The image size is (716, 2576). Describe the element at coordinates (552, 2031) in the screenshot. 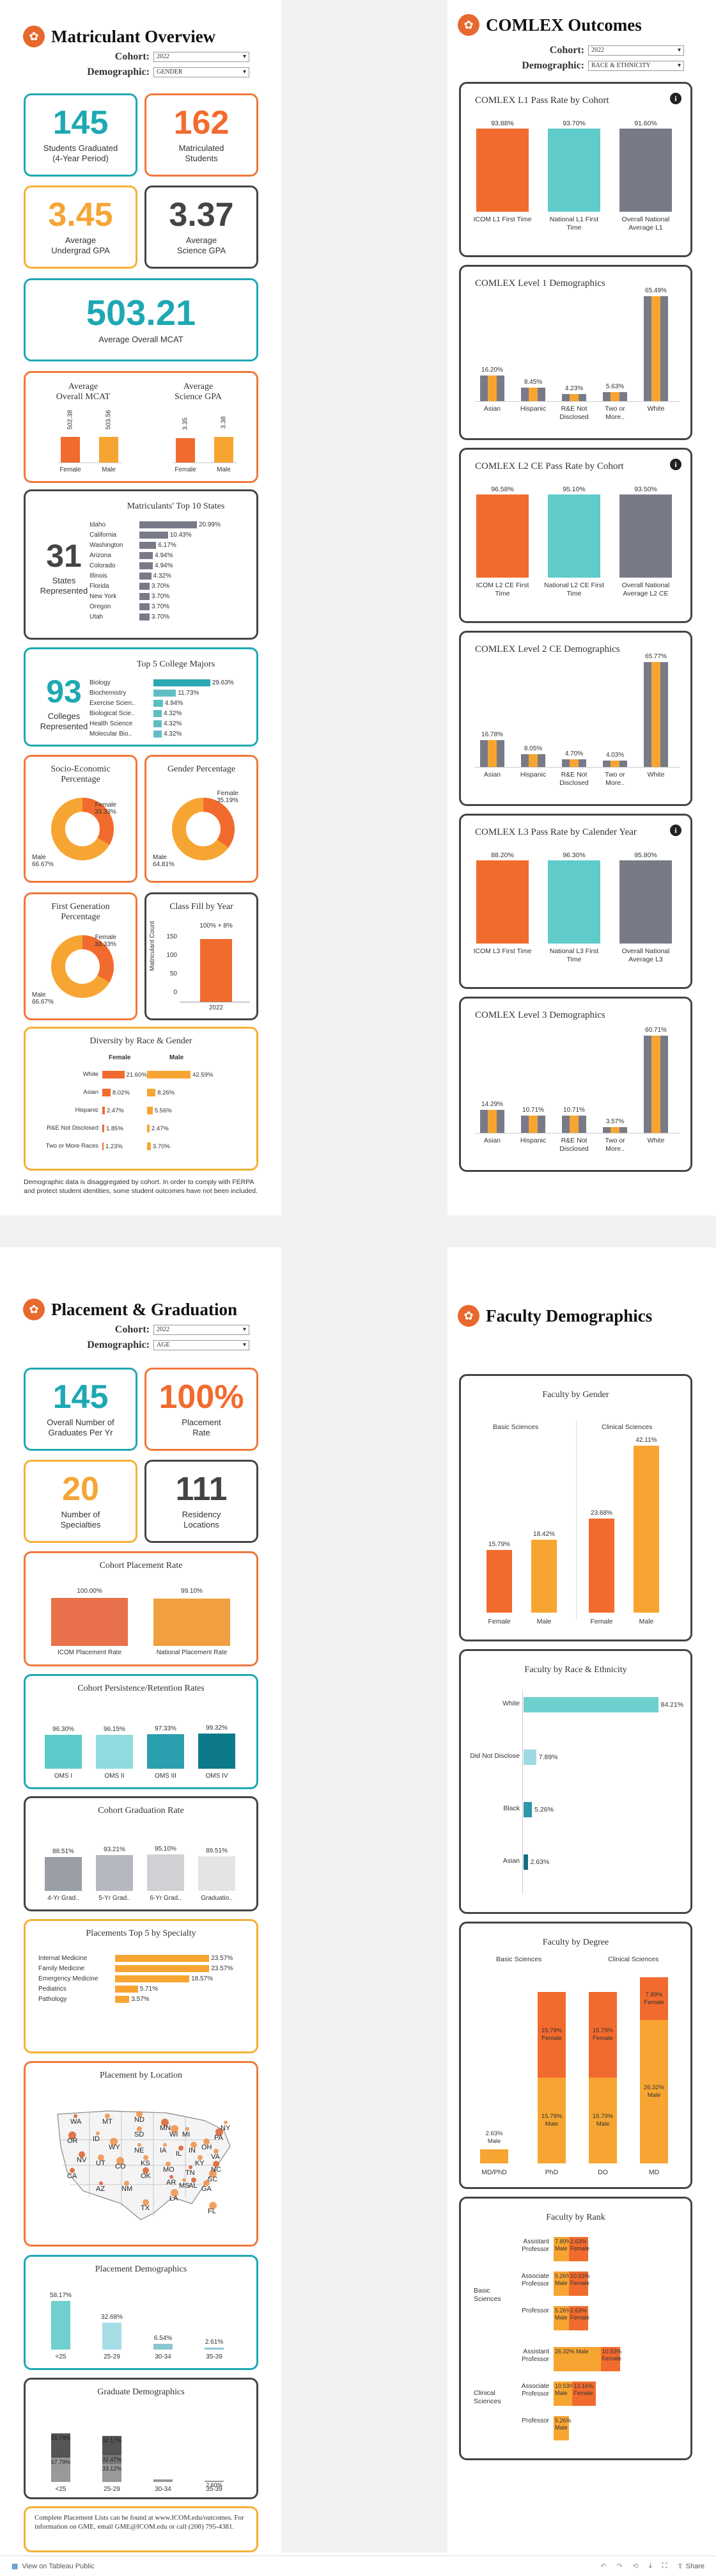

I see `female-value: 15.79%` at that location.